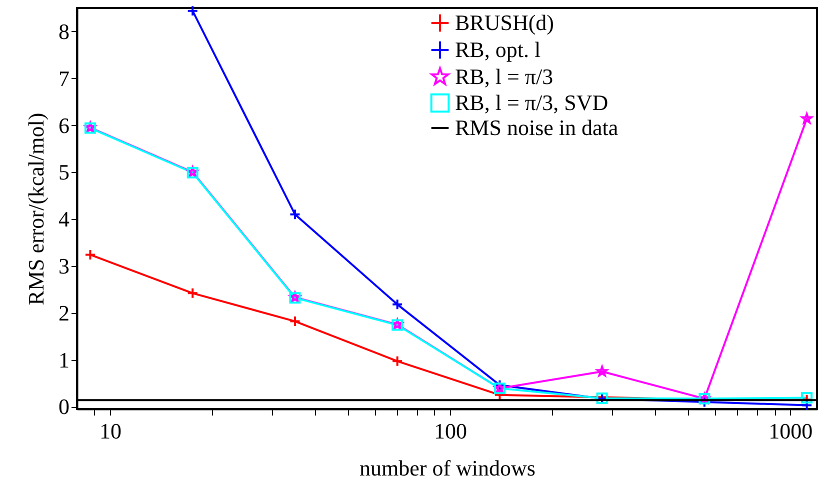 The width and height of the screenshot is (819, 492). I want to click on x-tick-label: 10, so click(110, 431).